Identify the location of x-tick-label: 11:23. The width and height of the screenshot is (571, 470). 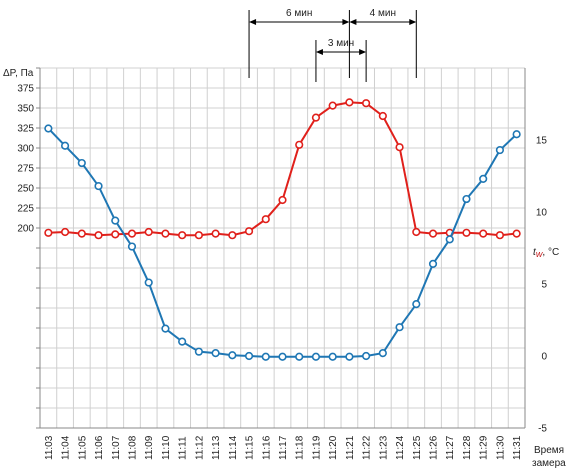
(383, 447).